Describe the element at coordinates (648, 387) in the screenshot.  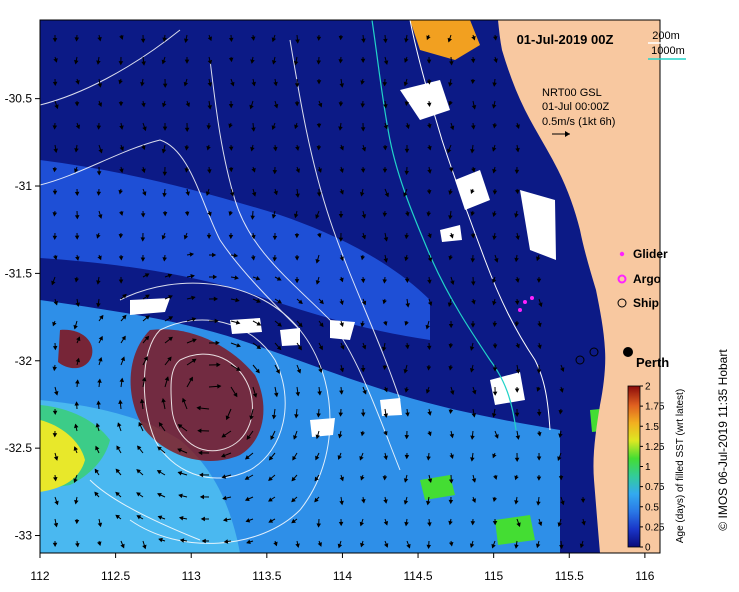
I see `colorbar-tick-label: 2` at that location.